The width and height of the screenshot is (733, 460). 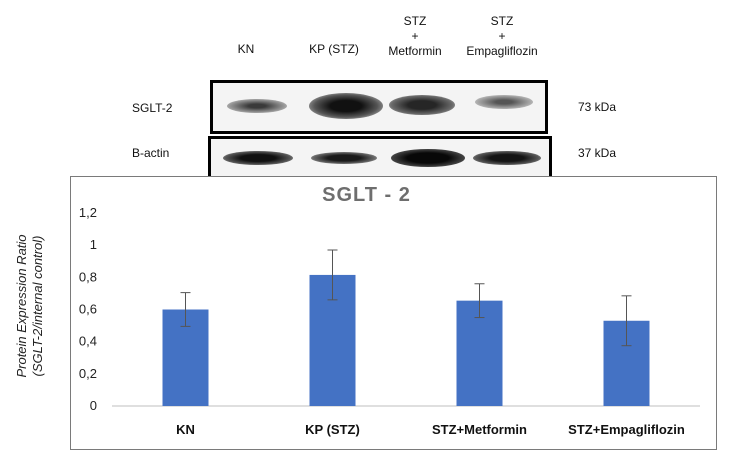 I want to click on lane-header-empagliflozin-line2: +, so click(x=502, y=36).